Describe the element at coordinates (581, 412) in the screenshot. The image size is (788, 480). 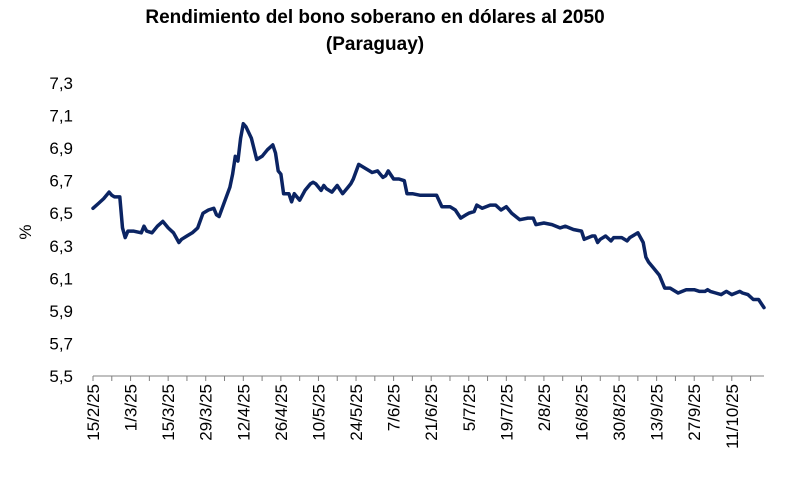
I see `x-tick-label: 16/8/25` at that location.